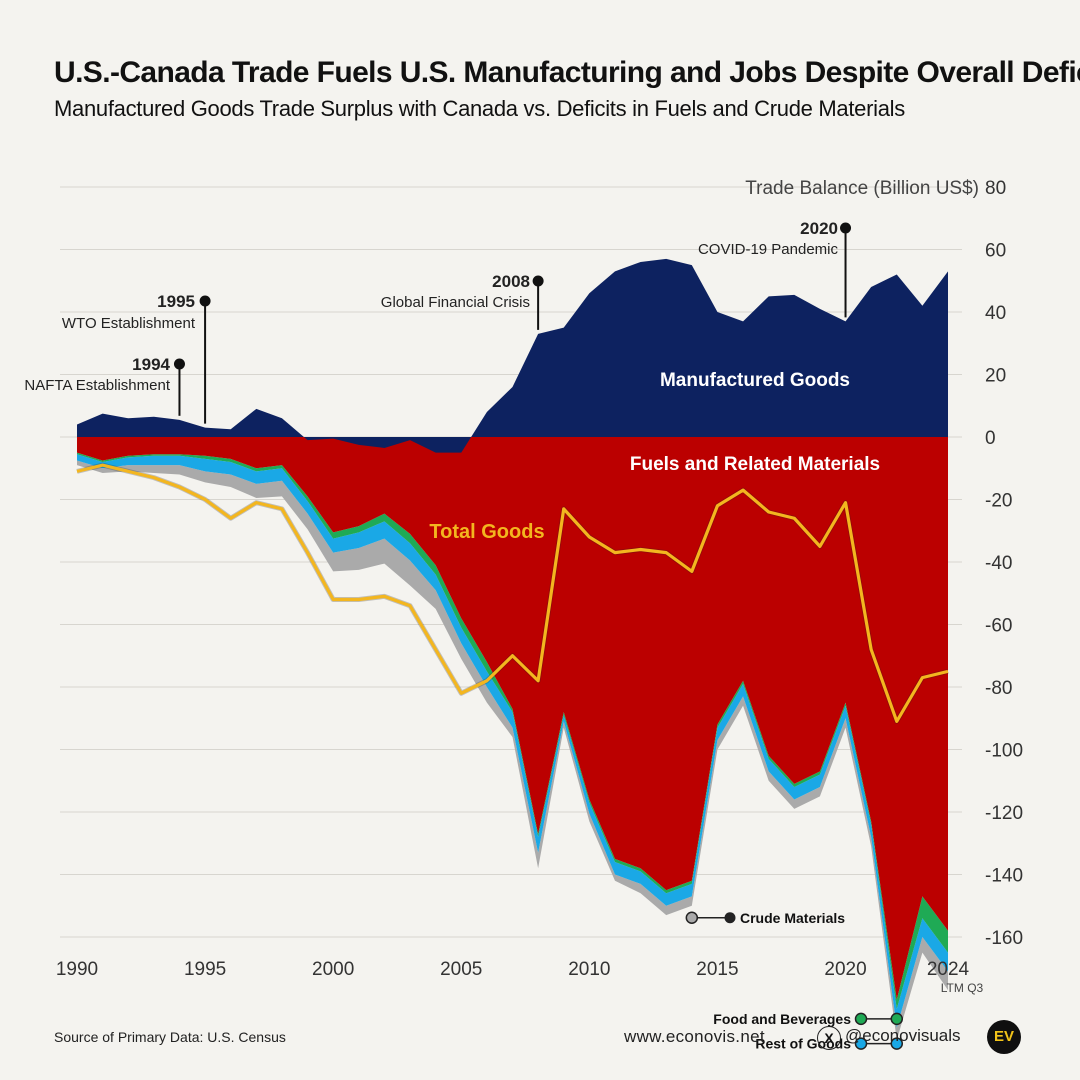  What do you see at coordinates (768, 249) in the screenshot?
I see `annotation-label: COVID-19 Pandemic` at bounding box center [768, 249].